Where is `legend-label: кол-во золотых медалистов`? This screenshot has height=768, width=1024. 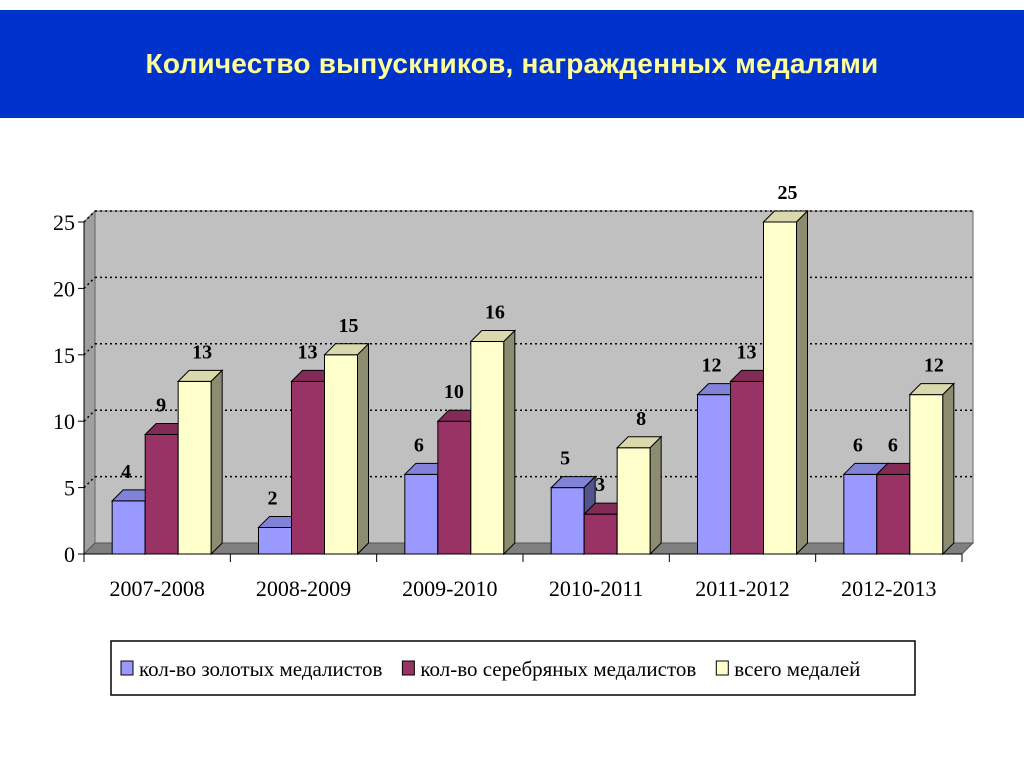 legend-label: кол-во золотых медалистов is located at coordinates (260, 669).